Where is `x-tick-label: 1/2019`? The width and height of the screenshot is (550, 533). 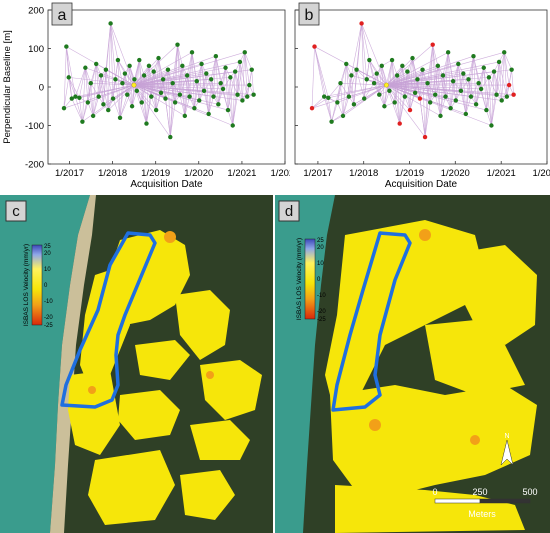 x-tick-label: 1/2019 is located at coordinates (155, 173).